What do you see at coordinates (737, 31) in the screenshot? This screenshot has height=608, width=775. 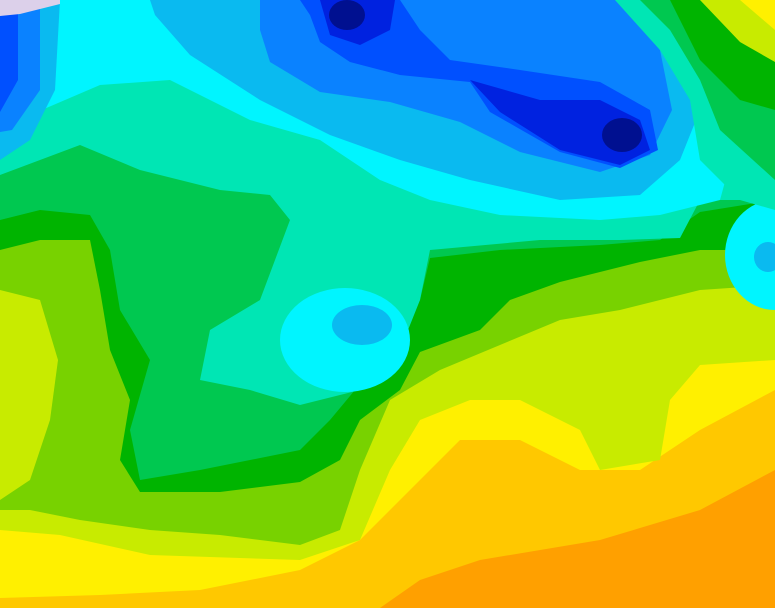 I see `corner-yellow-green-top-right` at bounding box center [737, 31].